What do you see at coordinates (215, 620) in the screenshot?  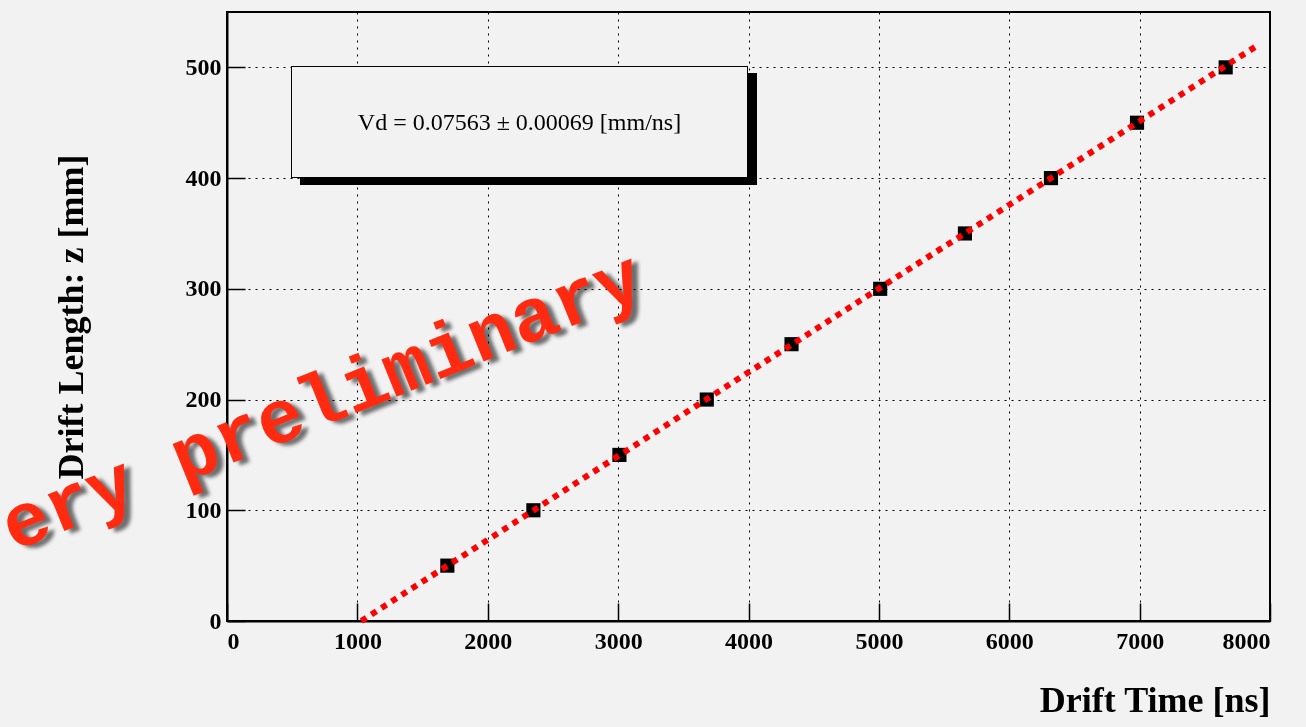 I see `y-tick-label: 0` at bounding box center [215, 620].